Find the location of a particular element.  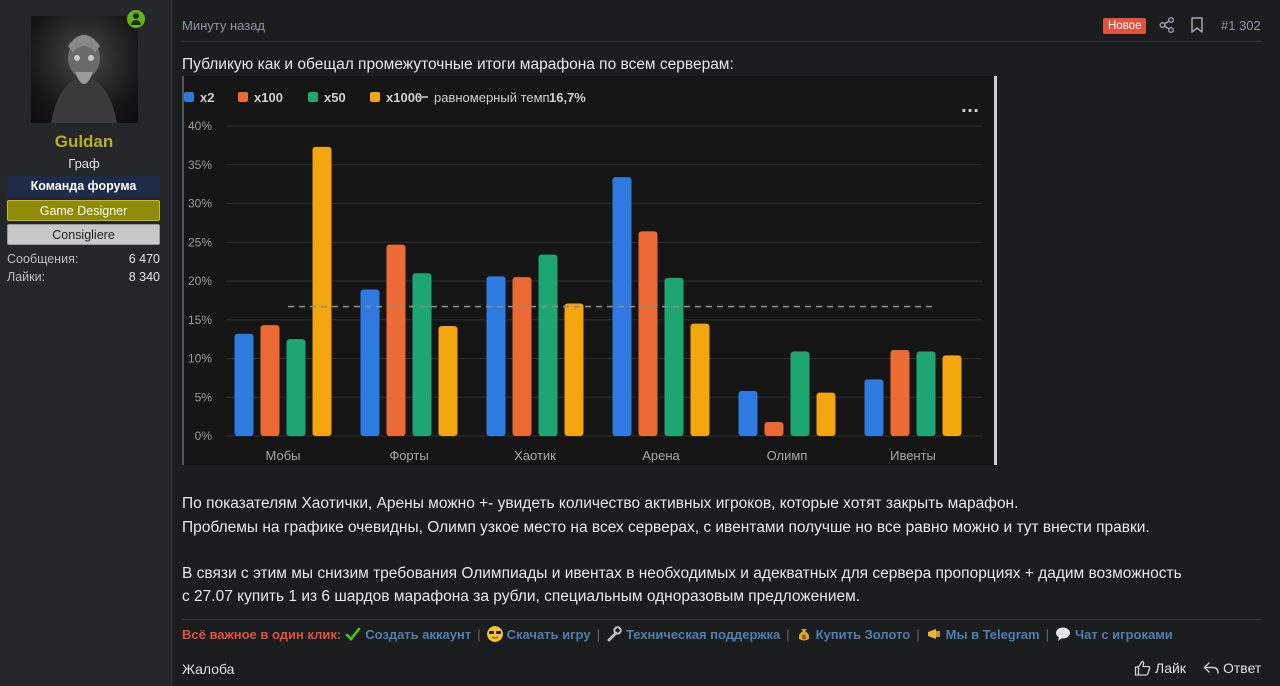

legend-reference-value: 16,7% is located at coordinates (567, 97).